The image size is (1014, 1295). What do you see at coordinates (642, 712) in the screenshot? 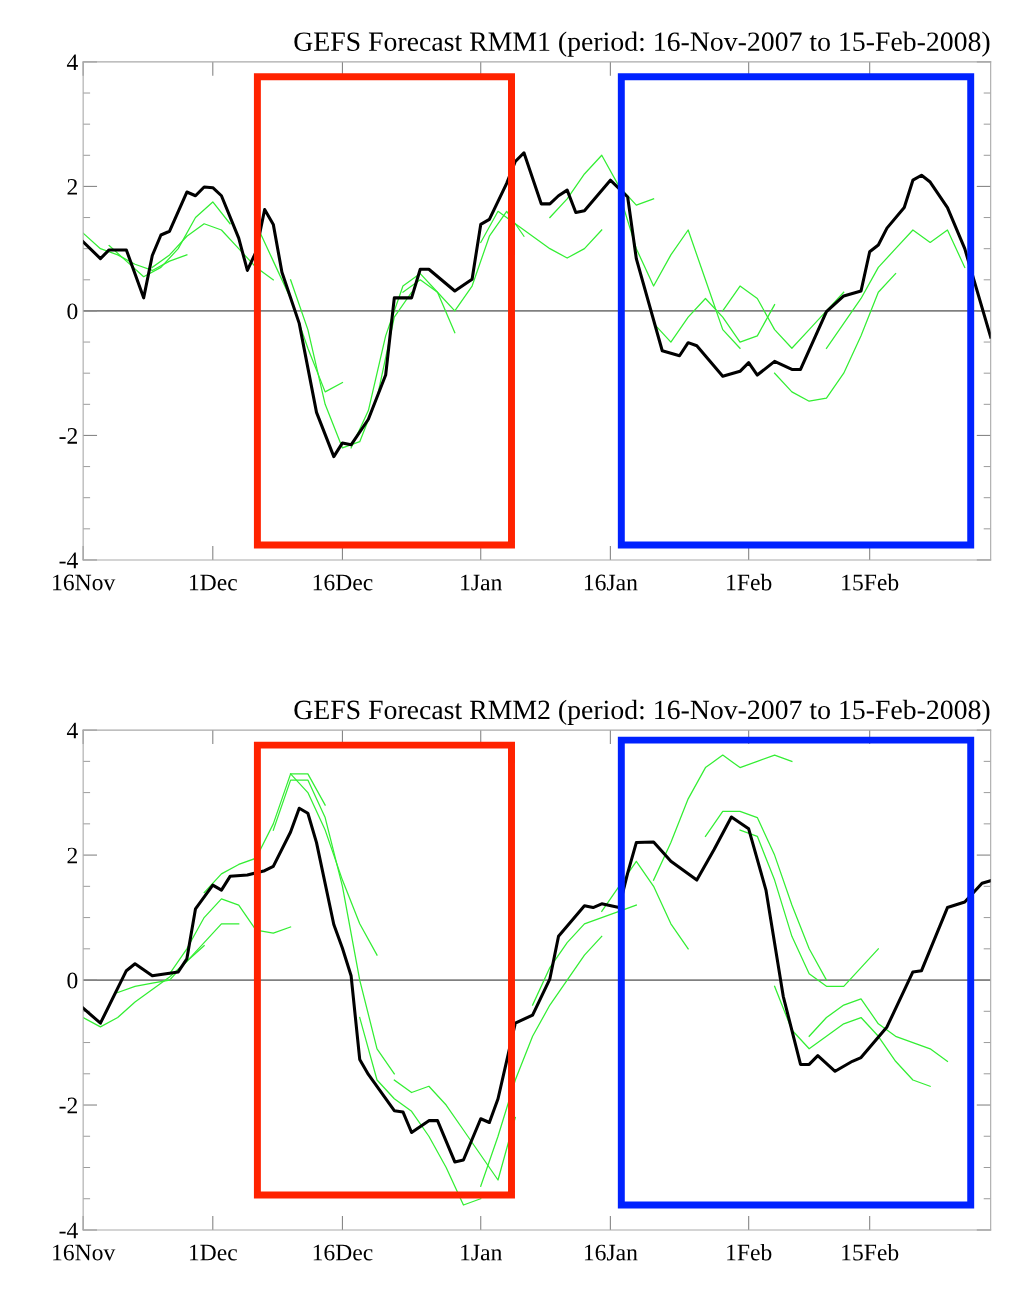
I see `chart-title: GEFS Forecast RMM2 (period: 16-Nov-2007 to 15-Feb-2008)` at bounding box center [642, 712].